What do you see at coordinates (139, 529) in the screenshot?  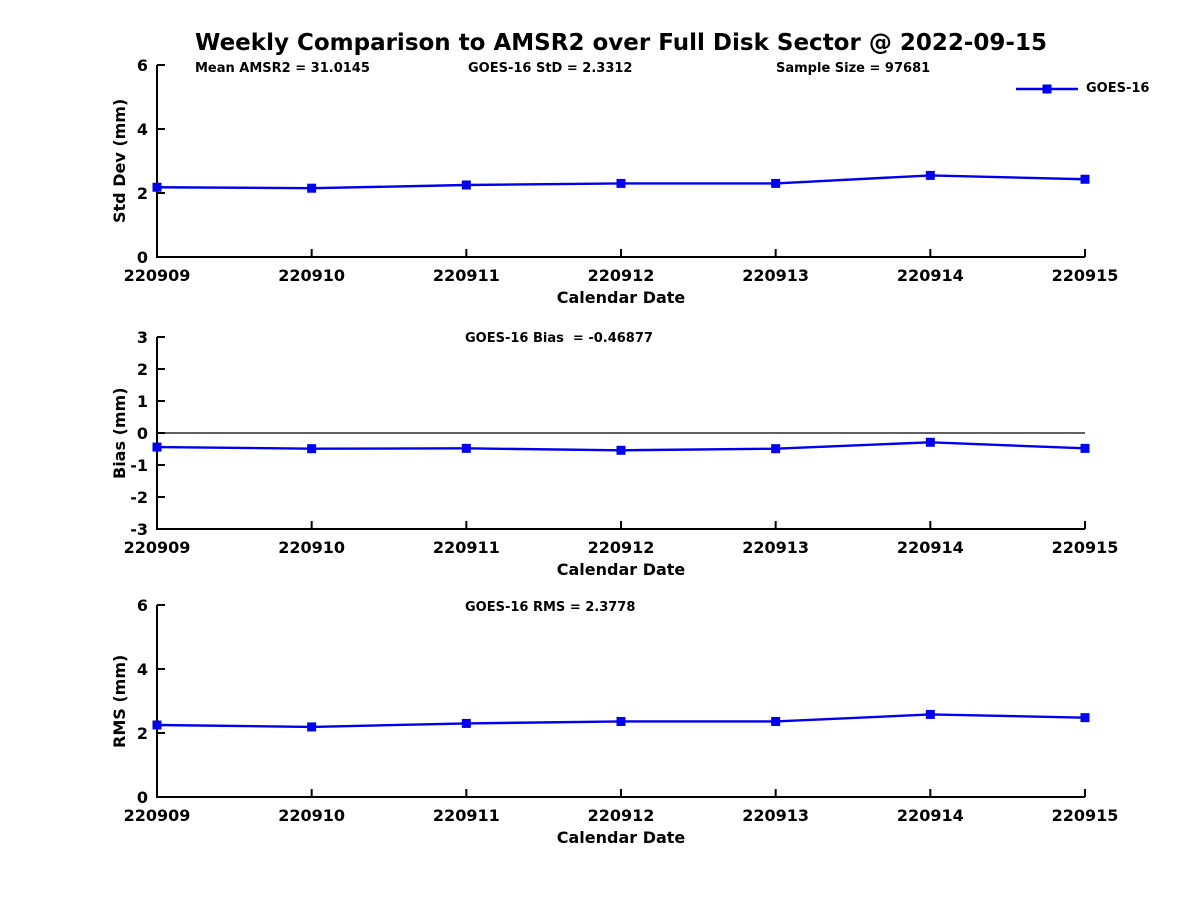 I see `y-tick-label: -3` at bounding box center [139, 529].